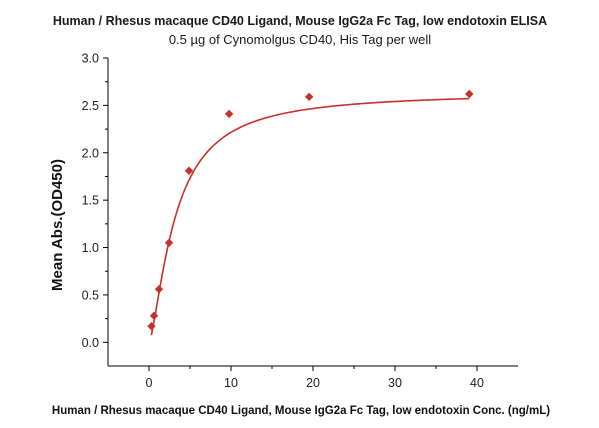  Describe the element at coordinates (149, 383) in the screenshot. I see `x-tick-label: 0` at that location.